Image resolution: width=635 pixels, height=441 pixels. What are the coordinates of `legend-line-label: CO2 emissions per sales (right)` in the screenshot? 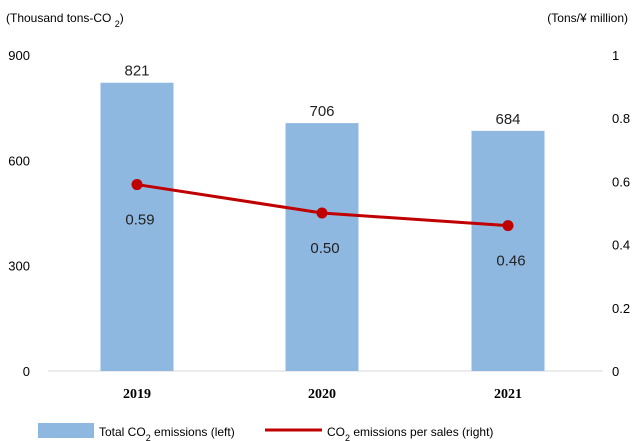 It's located at (410, 433).